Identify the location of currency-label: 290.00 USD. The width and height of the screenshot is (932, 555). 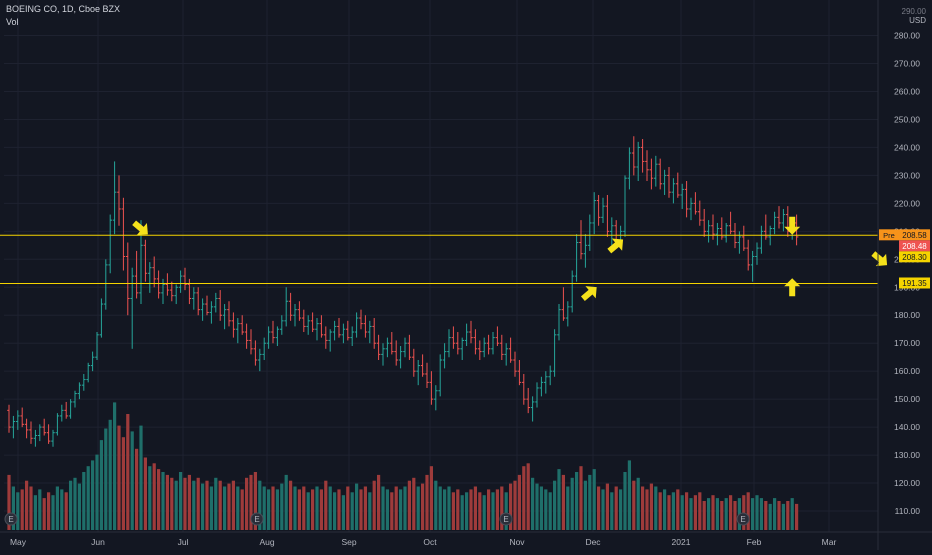
(914, 17).